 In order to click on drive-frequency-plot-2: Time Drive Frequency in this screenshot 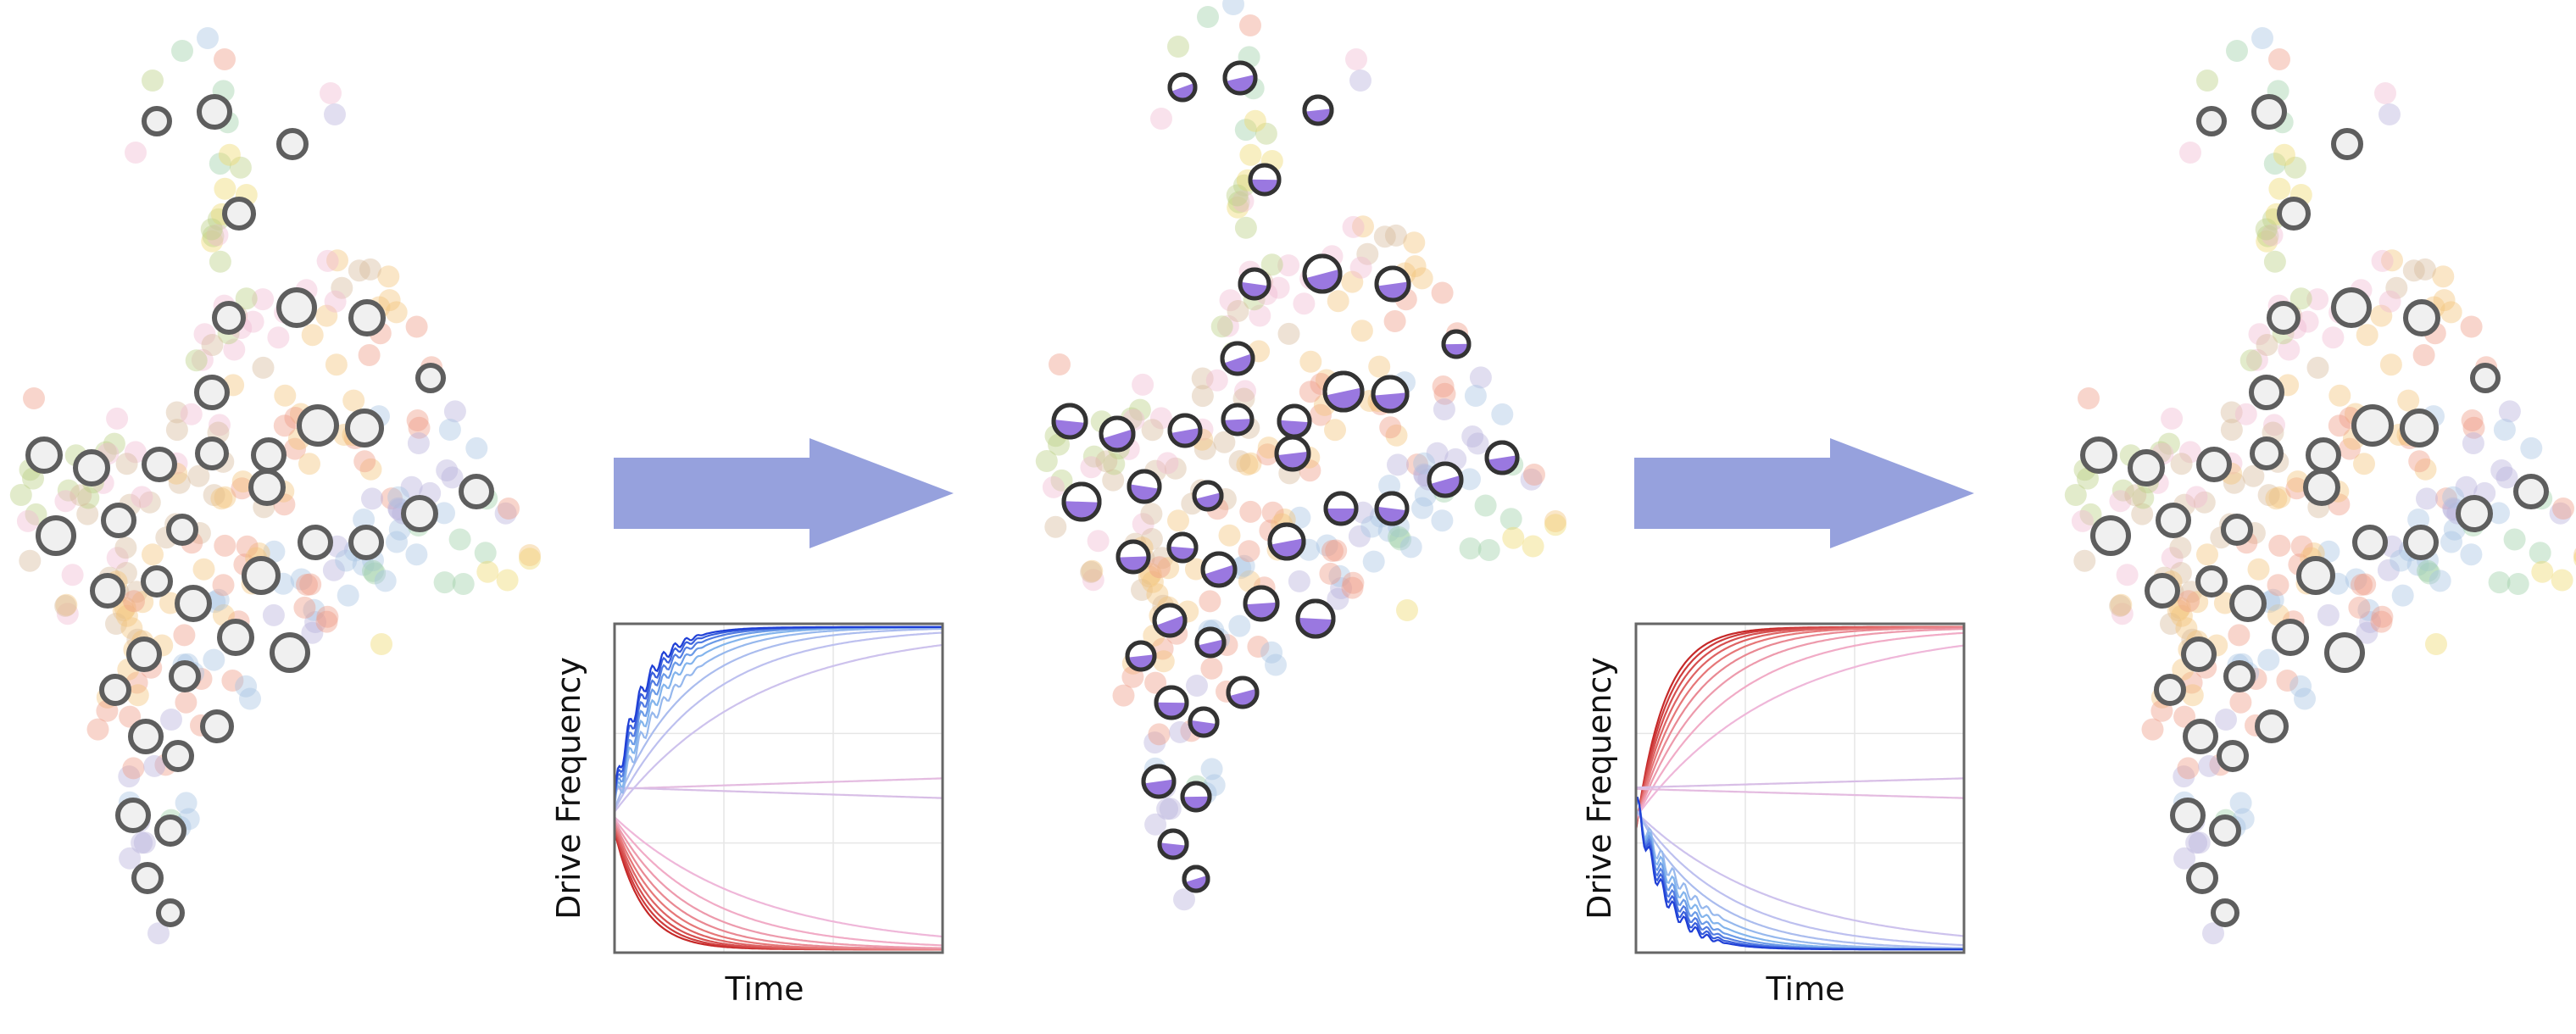, I will do `click(1773, 815)`.